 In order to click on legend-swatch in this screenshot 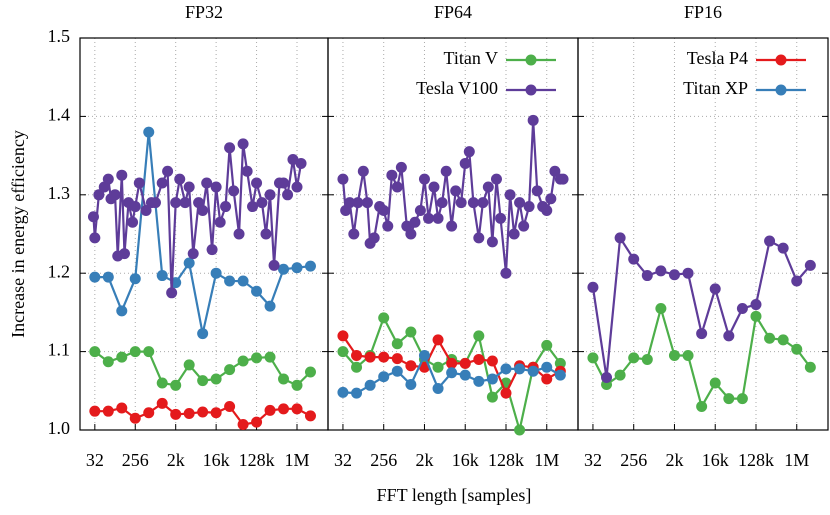, I will do `click(531, 90)`.